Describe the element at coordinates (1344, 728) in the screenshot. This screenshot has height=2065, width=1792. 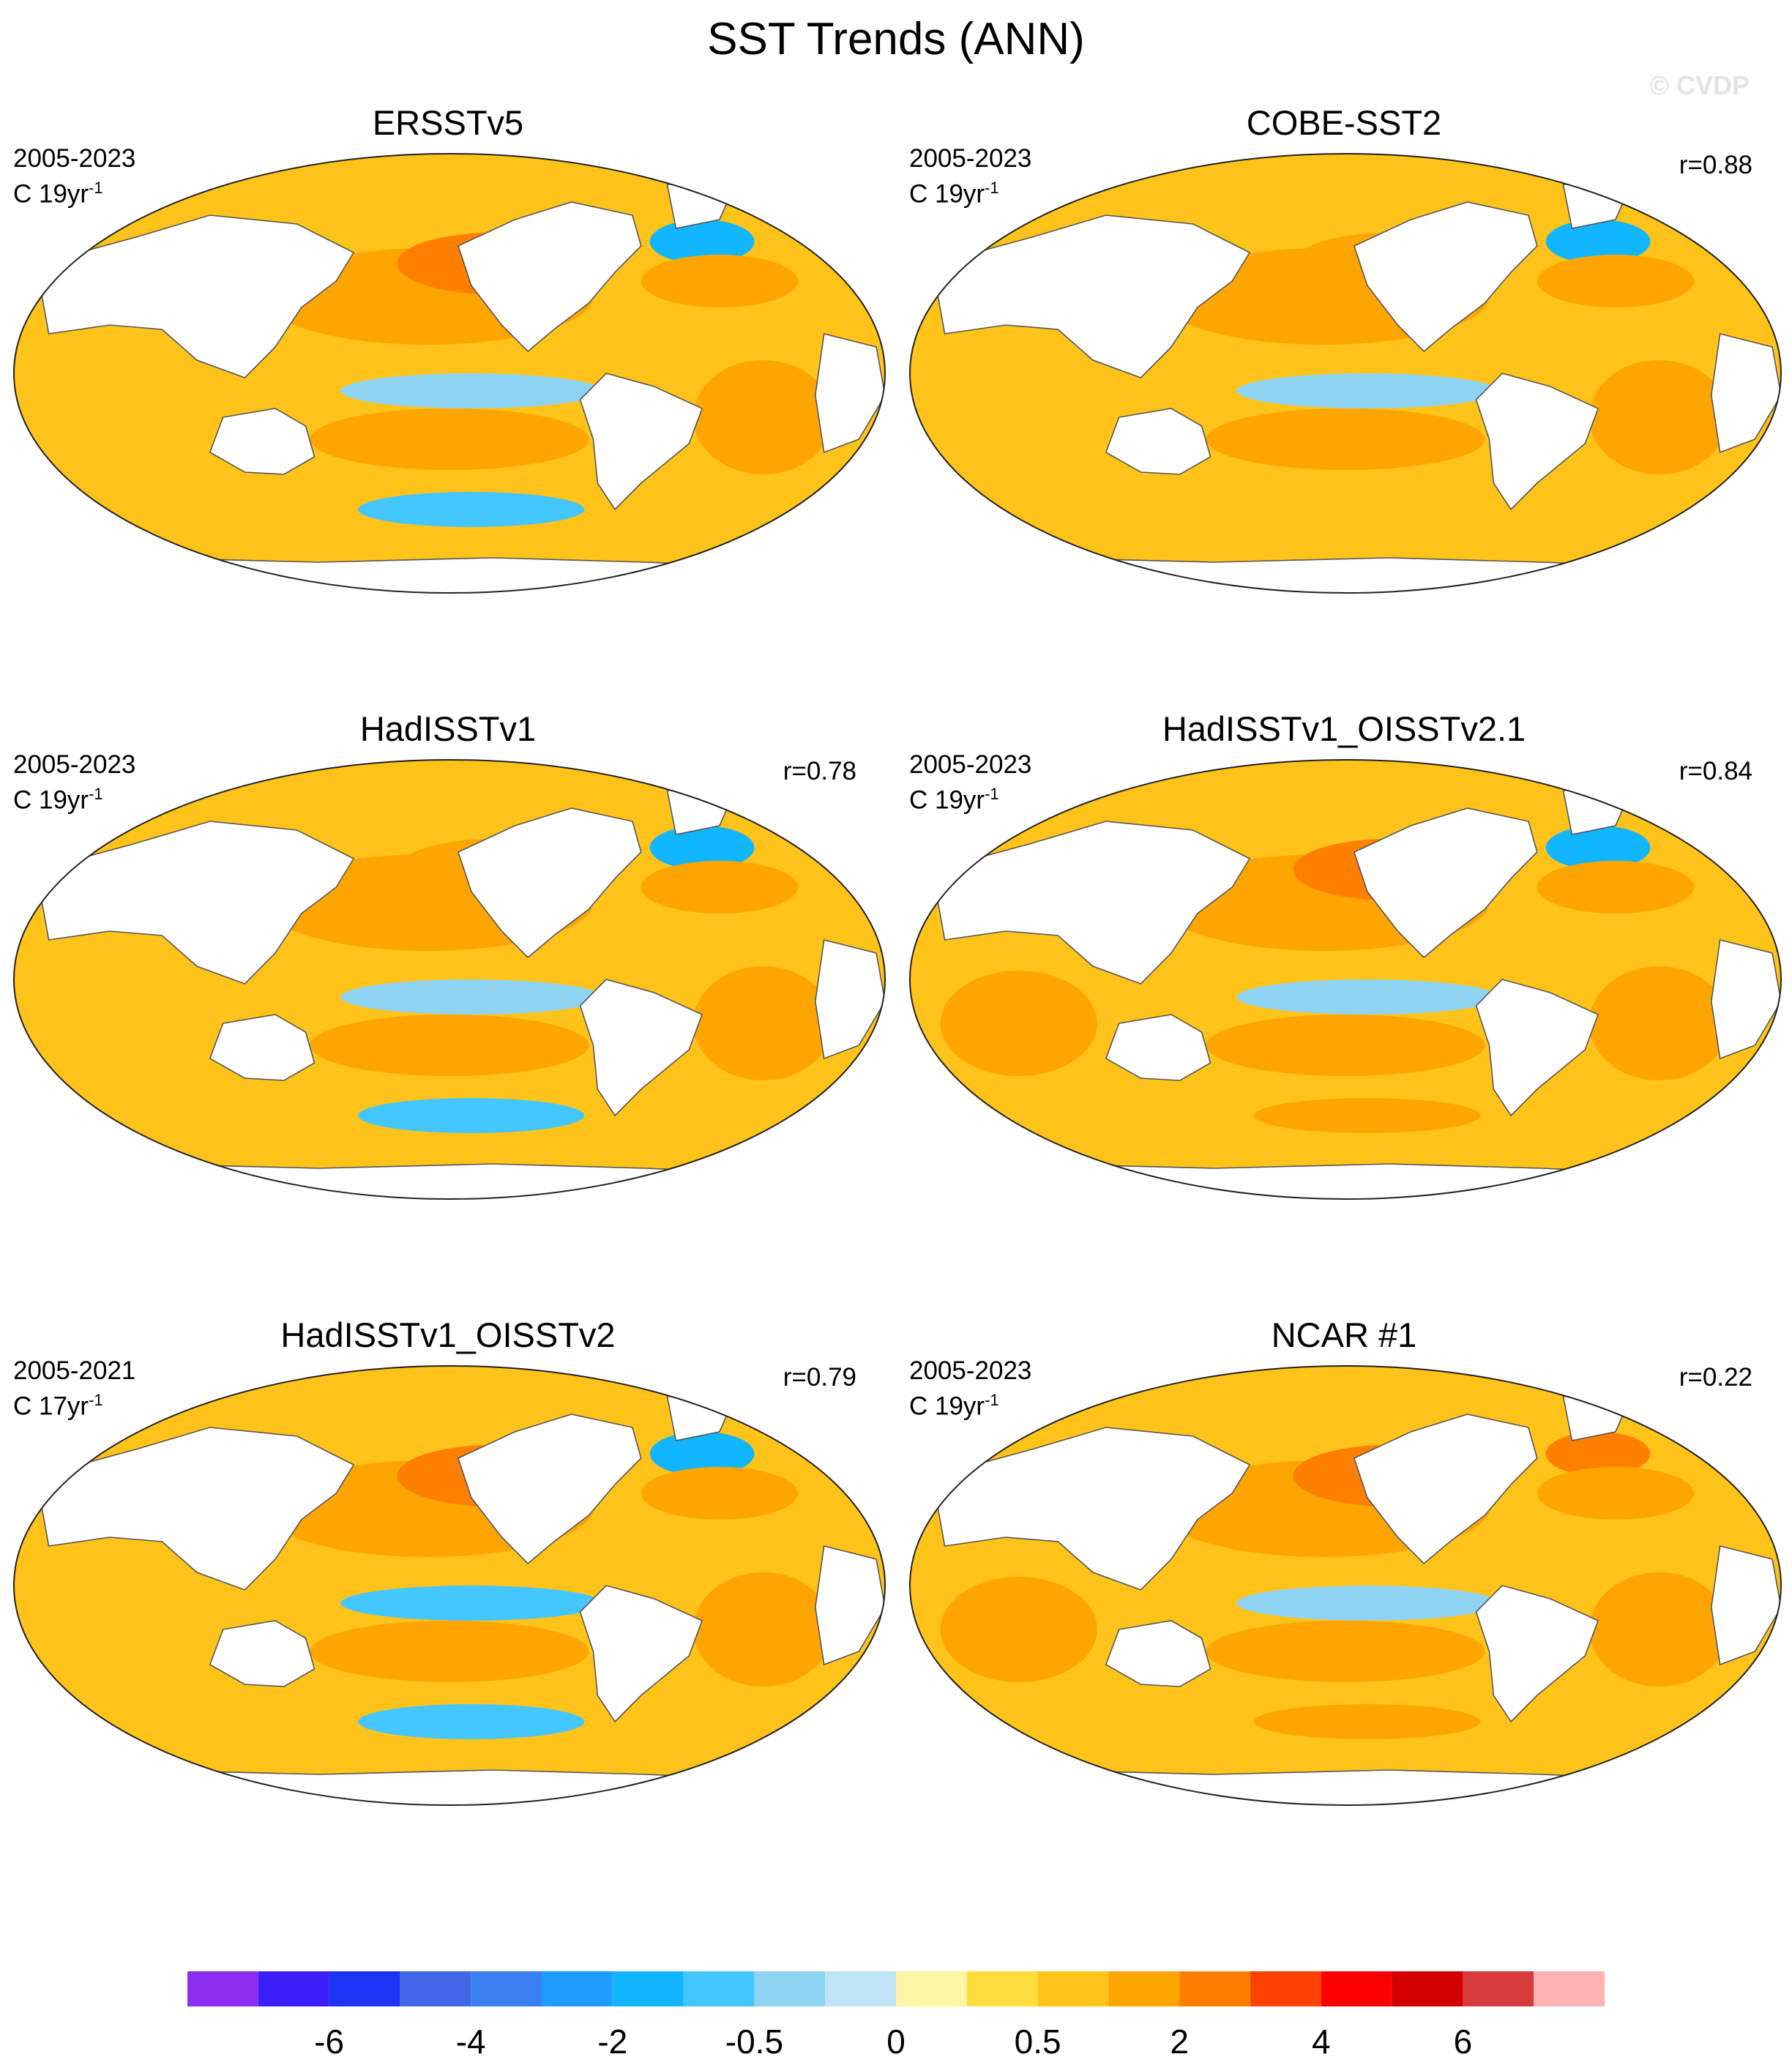
I see `panel-title: HadISSTv1_OISSTv2.1` at that location.